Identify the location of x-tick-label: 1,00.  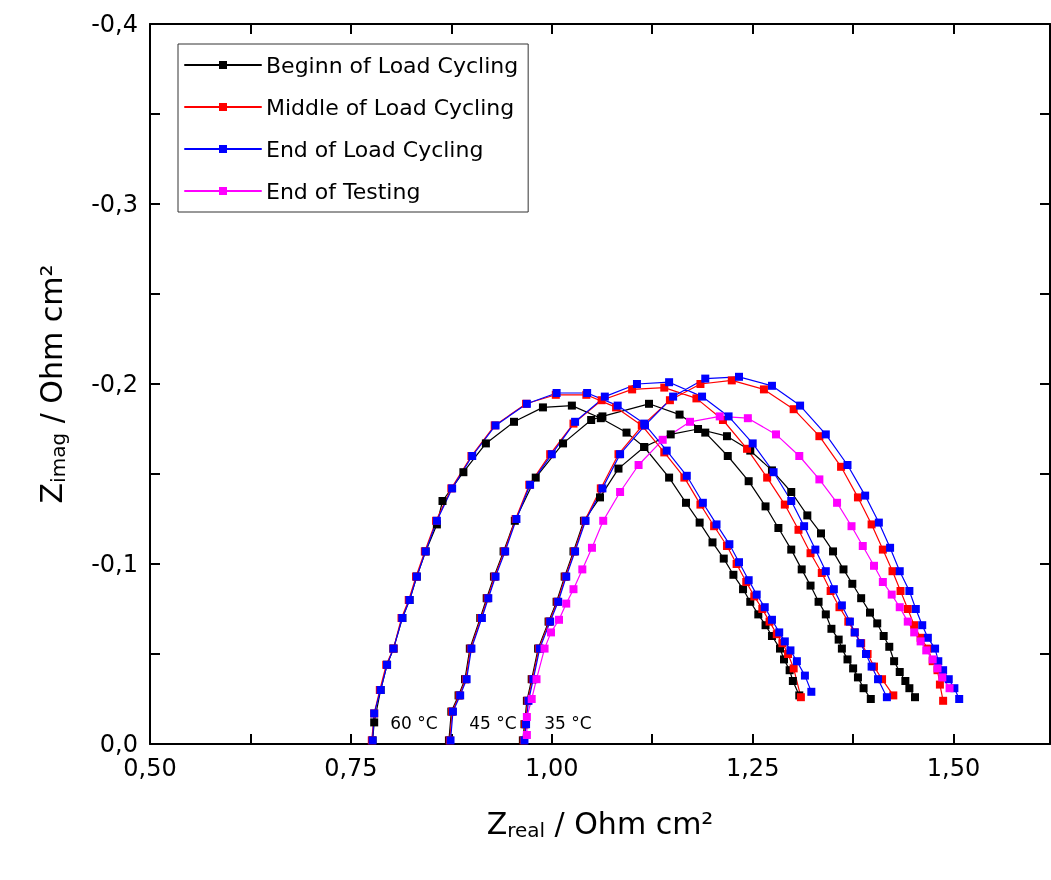
(552, 768).